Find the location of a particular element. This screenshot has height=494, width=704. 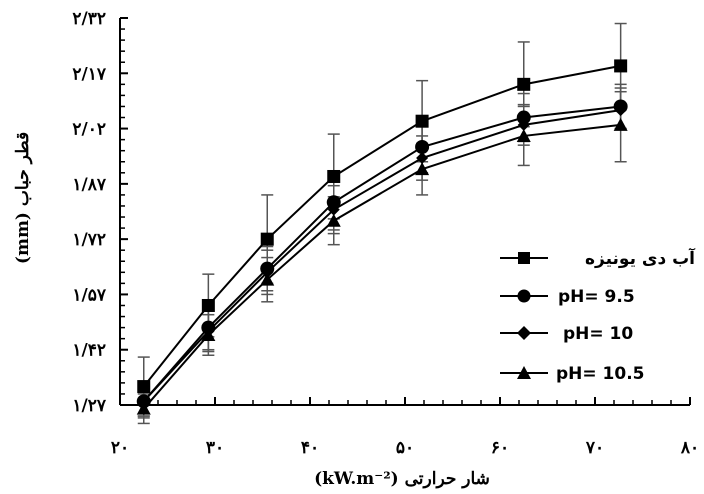

x-tick-label: ۸۰ is located at coordinates (689, 448).